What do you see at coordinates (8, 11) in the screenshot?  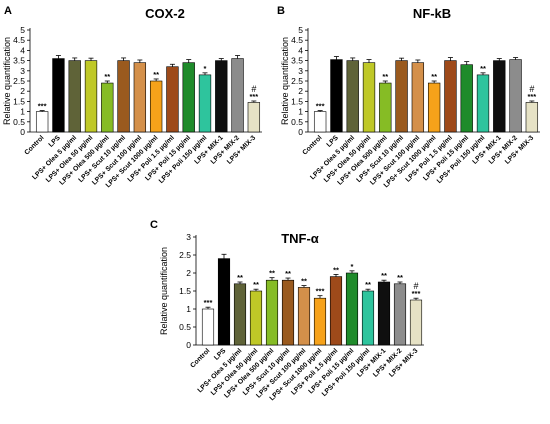 I see `panel-a-letter: A` at bounding box center [8, 11].